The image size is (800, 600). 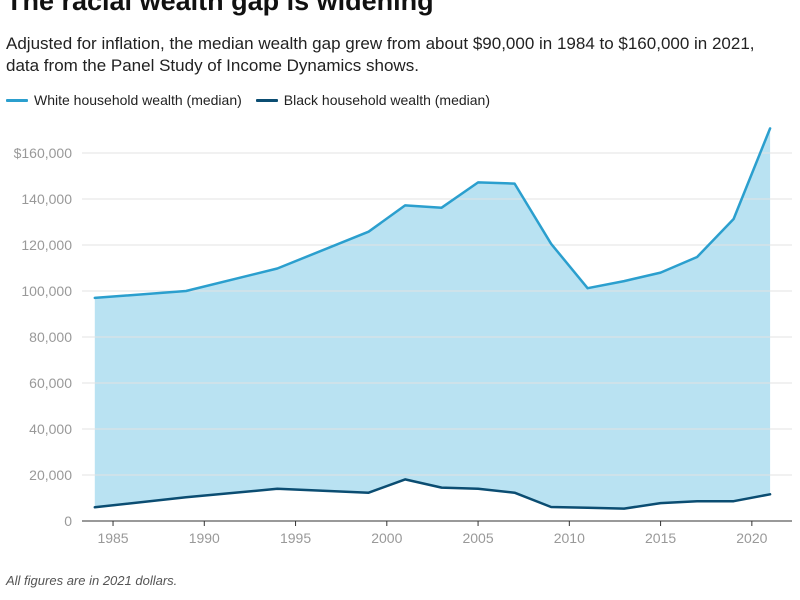 What do you see at coordinates (17, 100) in the screenshot?
I see `legend-swatch-white` at bounding box center [17, 100].